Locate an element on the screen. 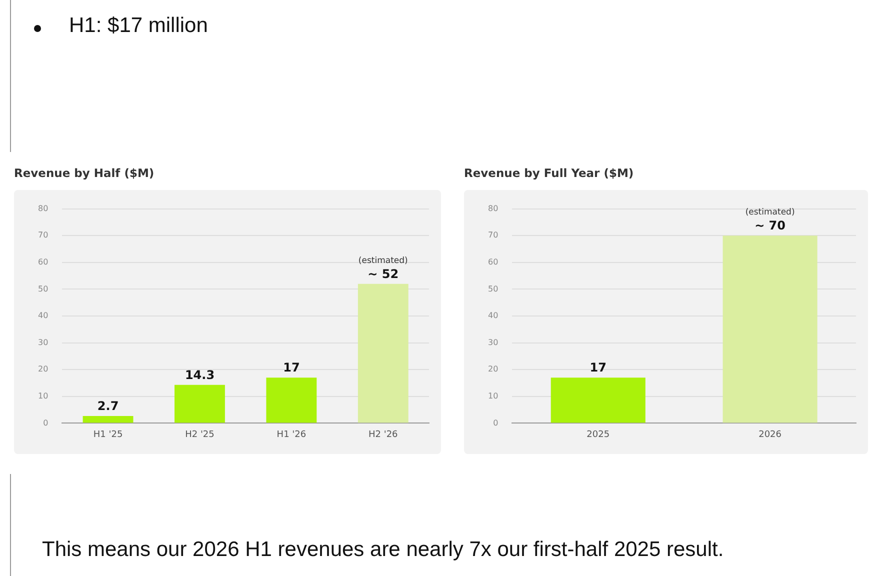 This screenshot has width=871, height=576. text: This means our 2026 H1 revenues are nearly 7x our first-half 2025 result. is located at coordinates (383, 550).